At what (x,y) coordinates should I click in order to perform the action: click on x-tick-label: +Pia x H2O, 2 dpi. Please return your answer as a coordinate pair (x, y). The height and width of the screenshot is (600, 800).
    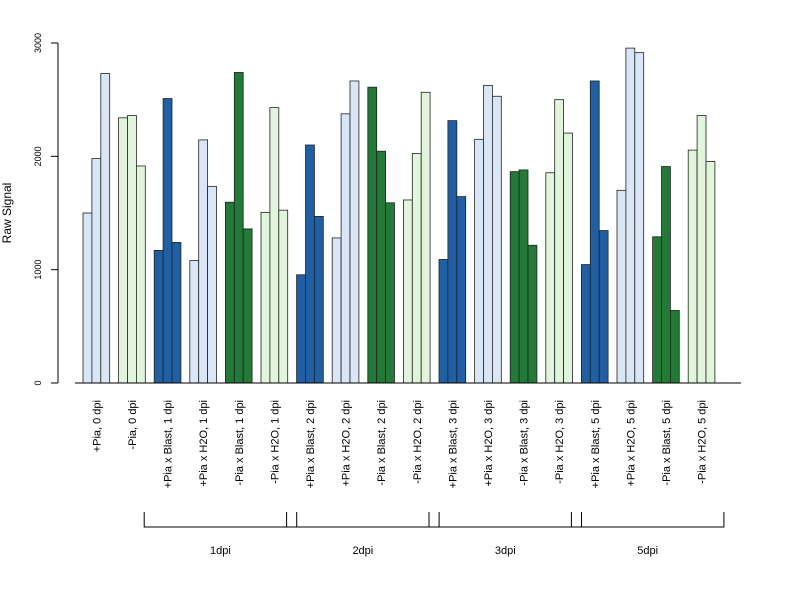
    Looking at the image, I should click on (347, 443).